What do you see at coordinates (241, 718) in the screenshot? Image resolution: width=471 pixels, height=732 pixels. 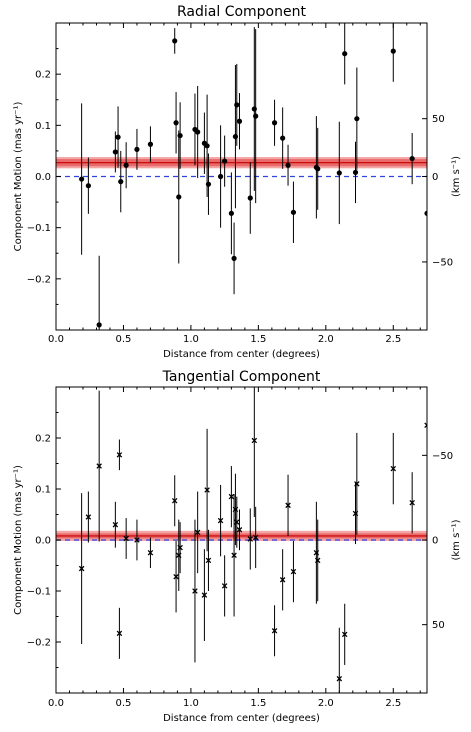 I see `x-axis-label: Distance from center (degrees)` at bounding box center [241, 718].